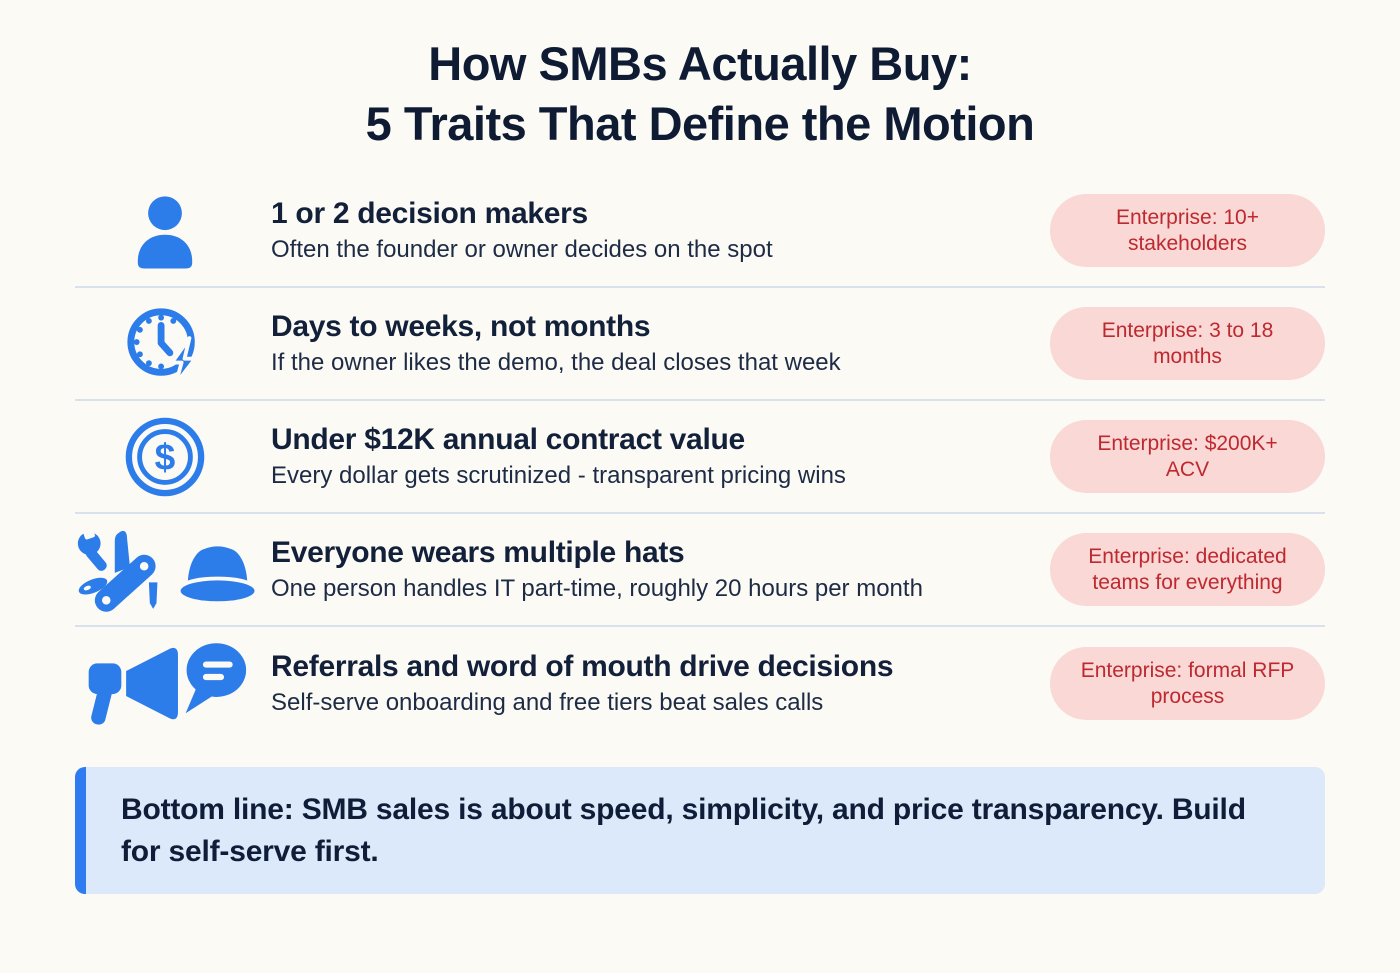 This screenshot has height=973, width=1400. I want to click on badge-cell: Enterprise: $200K+ ACV, so click(1187, 457).